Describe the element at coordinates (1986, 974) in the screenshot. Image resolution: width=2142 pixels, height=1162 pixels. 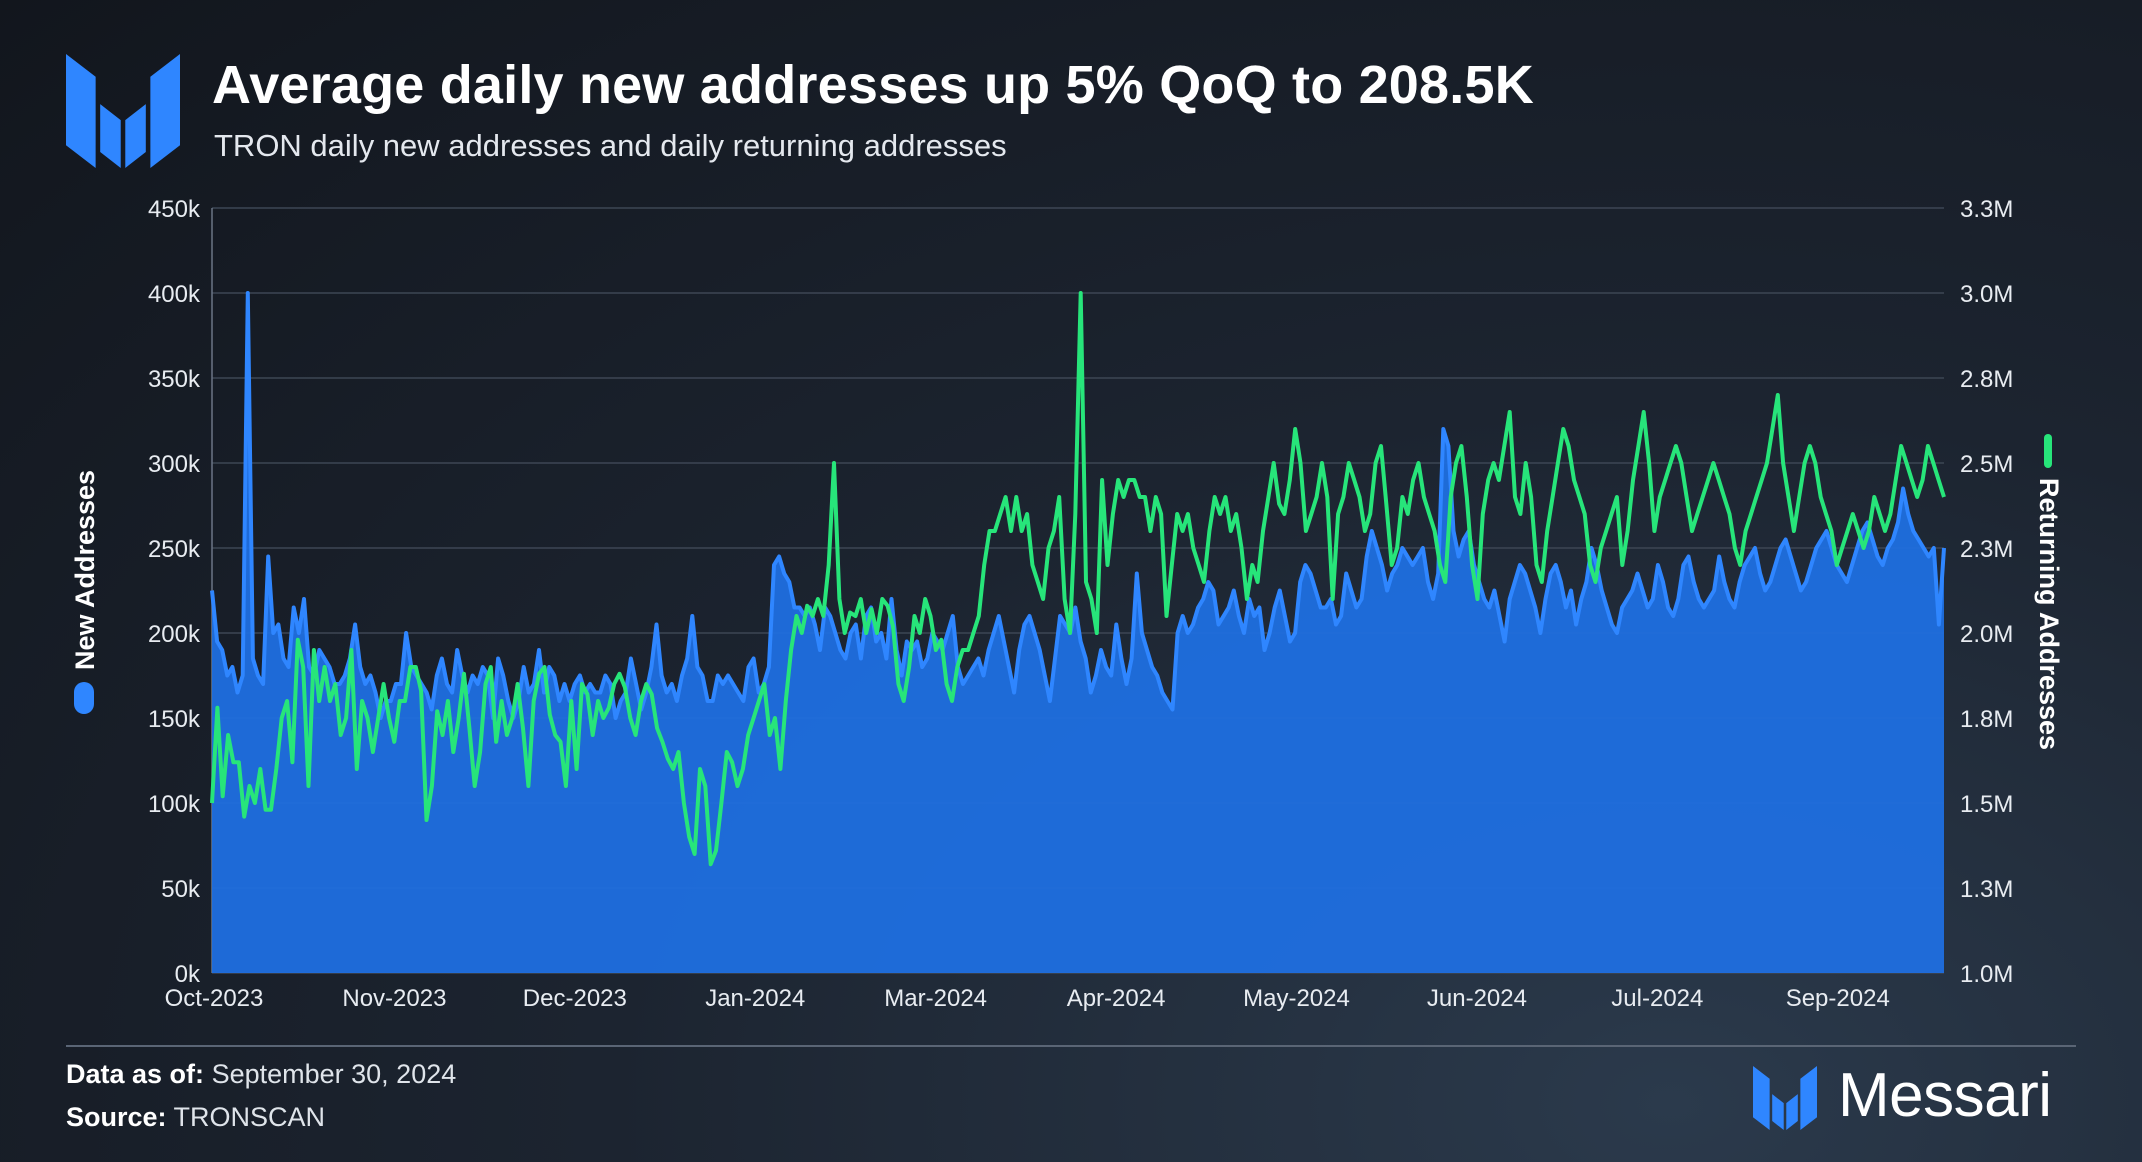
I see `y-right-tick-label: 1.0M` at that location.